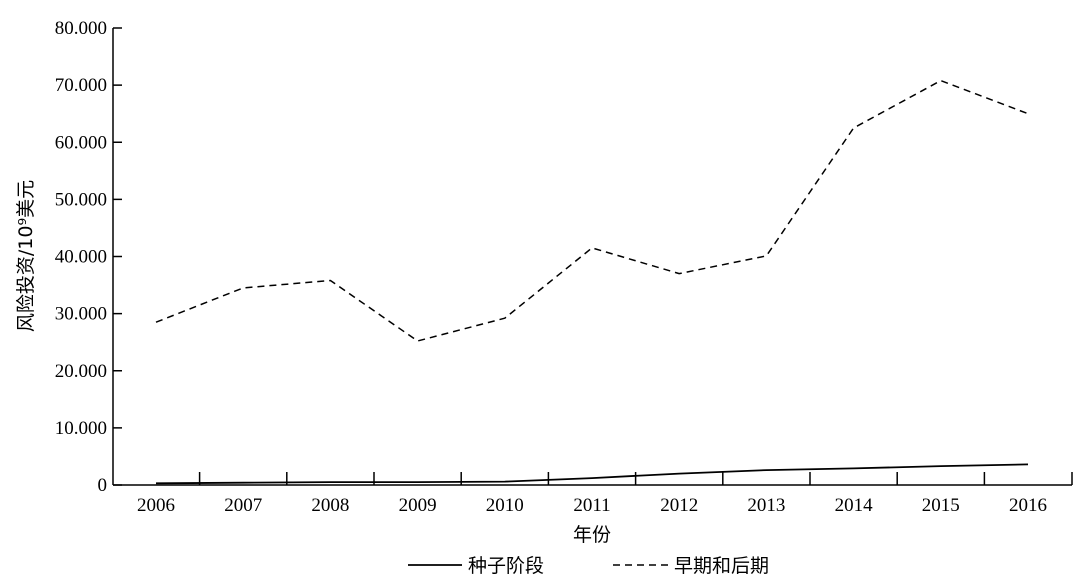 Image resolution: width=1080 pixels, height=582 pixels. I want to click on y-tick-label: 20.000, so click(81, 371).